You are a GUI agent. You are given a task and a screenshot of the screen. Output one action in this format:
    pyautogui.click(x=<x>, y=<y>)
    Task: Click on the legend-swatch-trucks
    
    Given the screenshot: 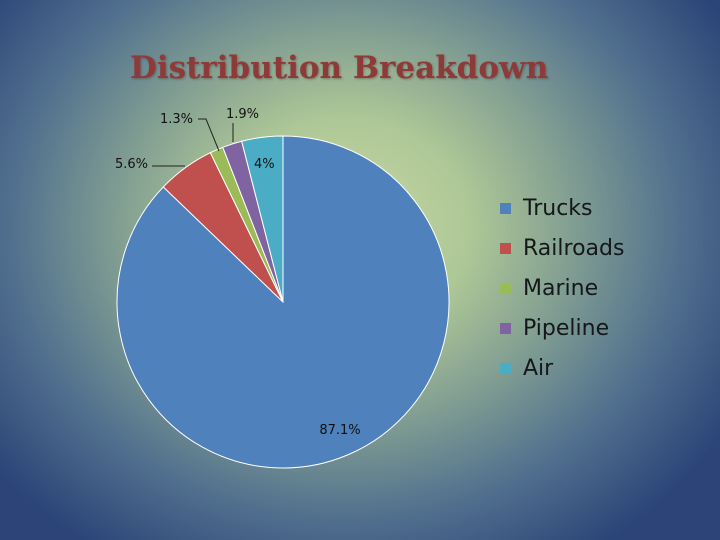 What is the action you would take?
    pyautogui.click(x=505, y=208)
    